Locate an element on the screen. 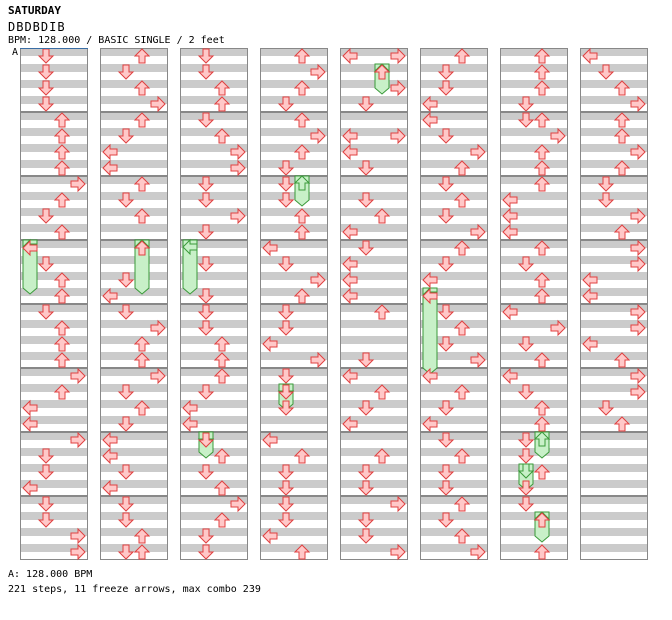 The height and width of the screenshot is (620, 672). chart-column is located at coordinates (54, 304).